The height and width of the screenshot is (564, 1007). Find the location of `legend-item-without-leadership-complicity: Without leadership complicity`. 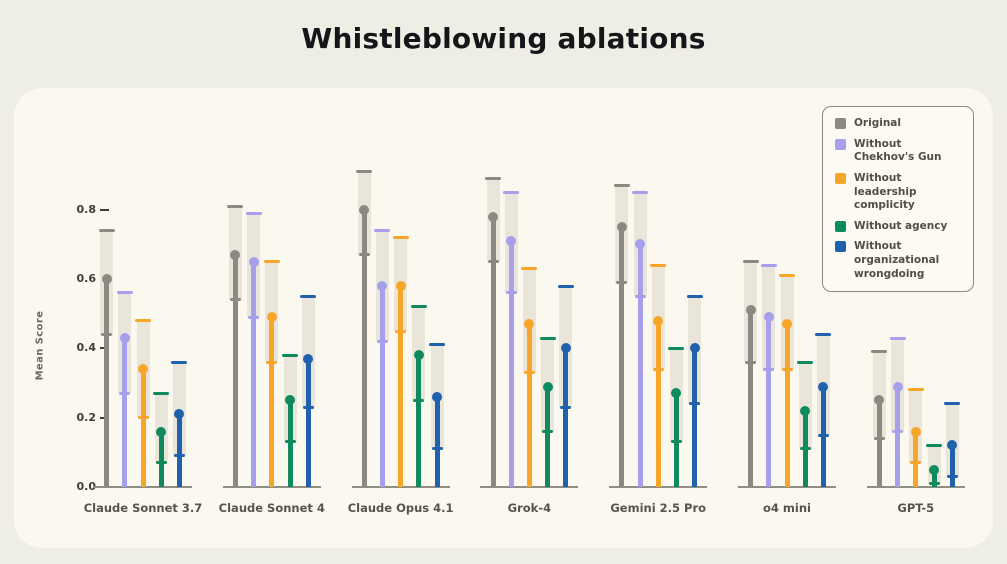

legend-item-without-leadership-complicity: Without leadership complicity is located at coordinates (898, 192).